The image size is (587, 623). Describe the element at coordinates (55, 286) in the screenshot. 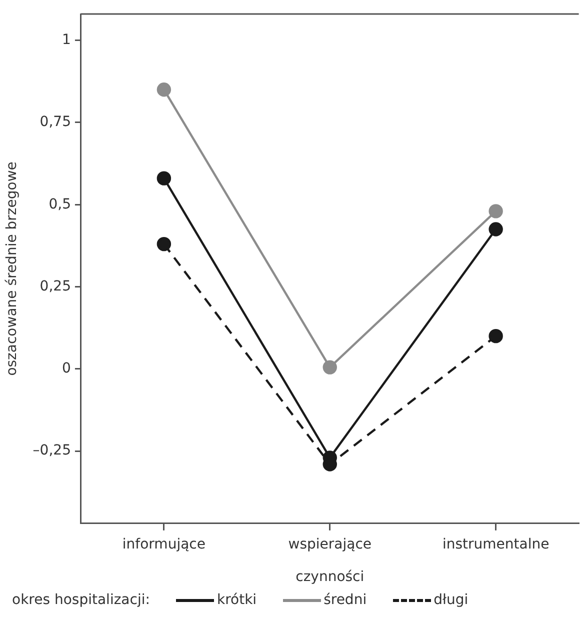

I see `y-tick-label: 0,25` at that location.